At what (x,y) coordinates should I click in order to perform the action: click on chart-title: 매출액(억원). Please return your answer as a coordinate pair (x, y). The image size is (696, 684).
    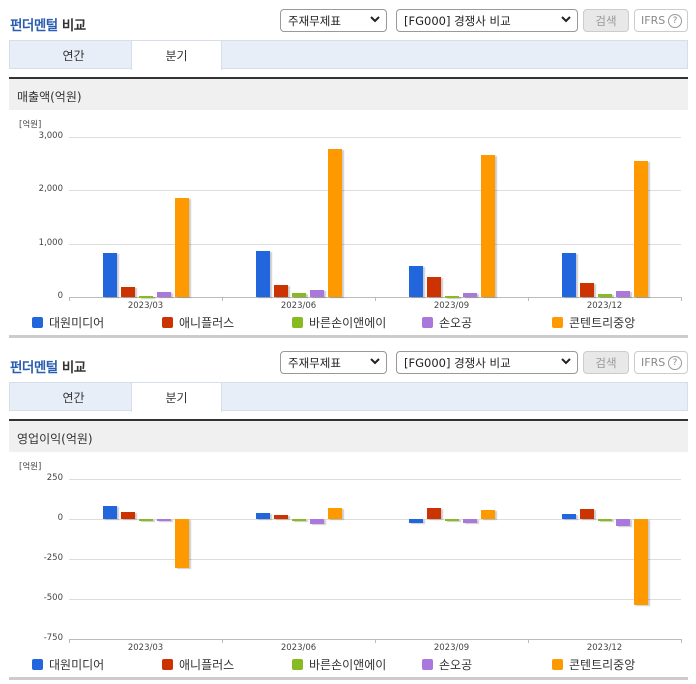
    Looking at the image, I should click on (348, 93).